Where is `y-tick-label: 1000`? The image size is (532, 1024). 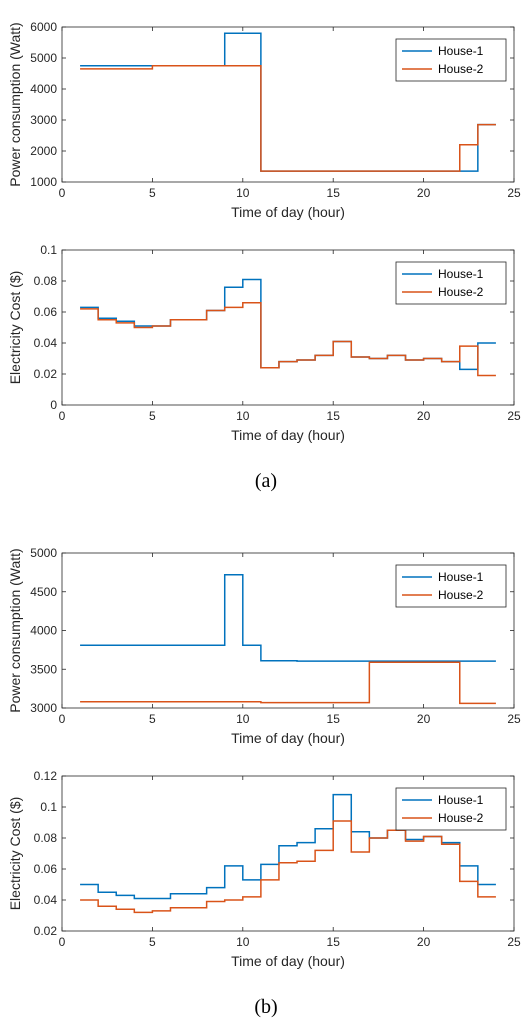
y-tick-label: 1000 is located at coordinates (43, 182).